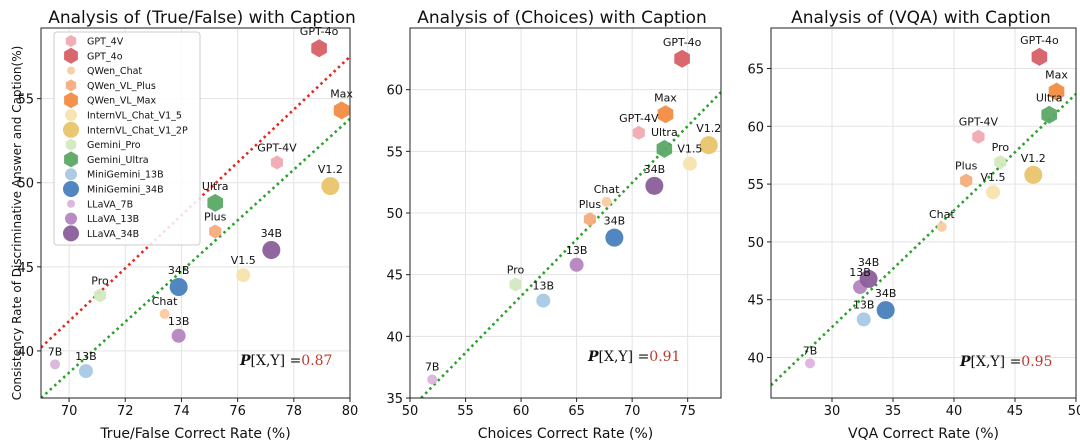  I want to click on legend-label: QWen_VL_Max, so click(121, 101).